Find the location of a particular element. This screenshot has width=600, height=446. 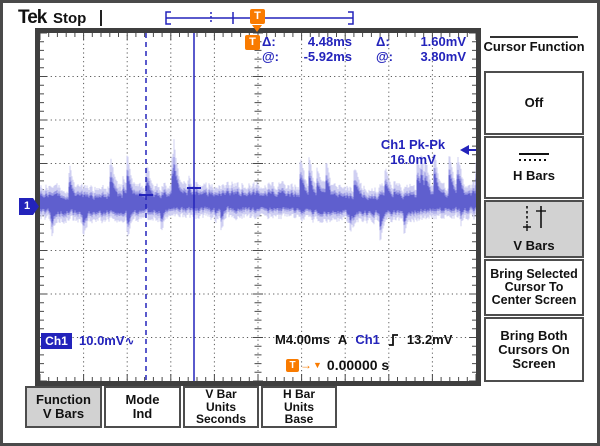

trigger-mode: A is located at coordinates (342, 339).